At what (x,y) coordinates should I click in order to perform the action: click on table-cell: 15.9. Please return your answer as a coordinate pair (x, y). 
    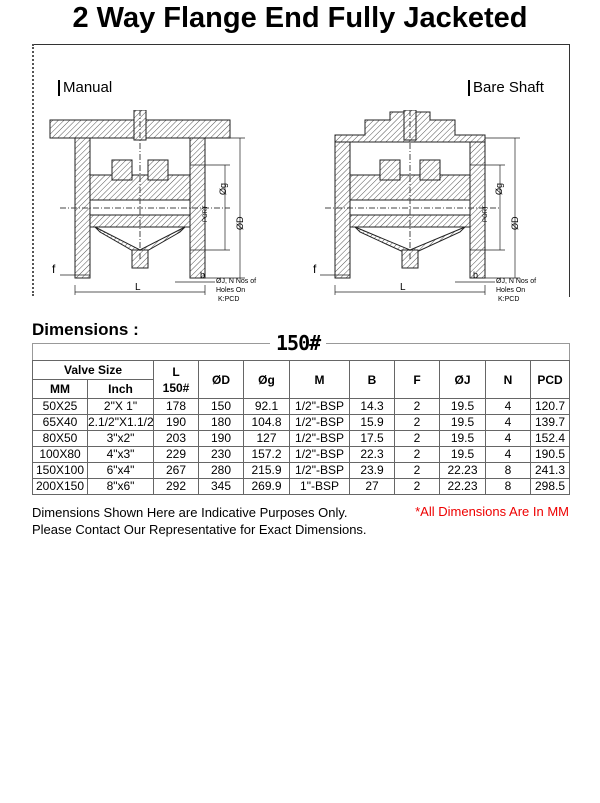
    Looking at the image, I should click on (372, 422).